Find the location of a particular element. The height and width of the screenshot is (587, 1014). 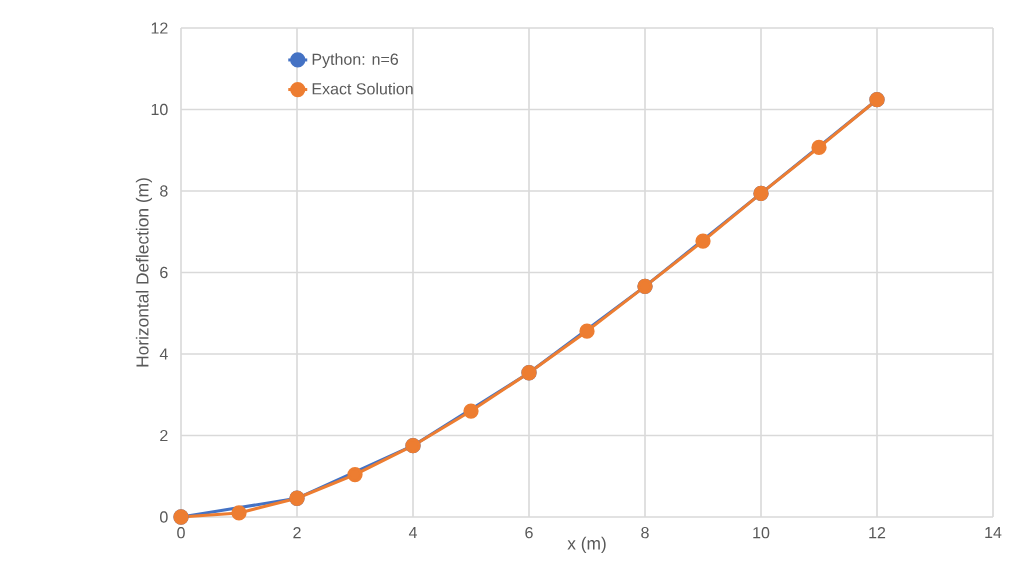

x-tick-label: 0 is located at coordinates (181, 533).